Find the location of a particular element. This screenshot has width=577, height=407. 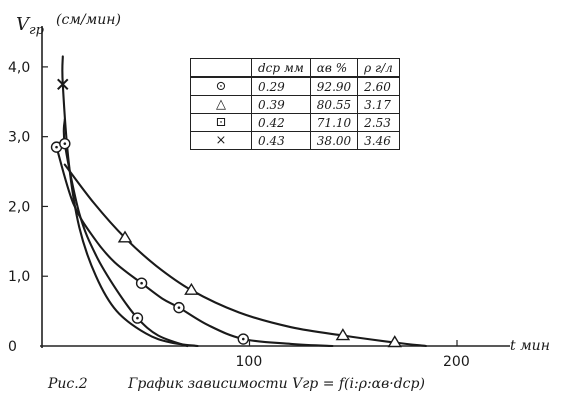

x-axis-label: t мин is located at coordinates (530, 346).